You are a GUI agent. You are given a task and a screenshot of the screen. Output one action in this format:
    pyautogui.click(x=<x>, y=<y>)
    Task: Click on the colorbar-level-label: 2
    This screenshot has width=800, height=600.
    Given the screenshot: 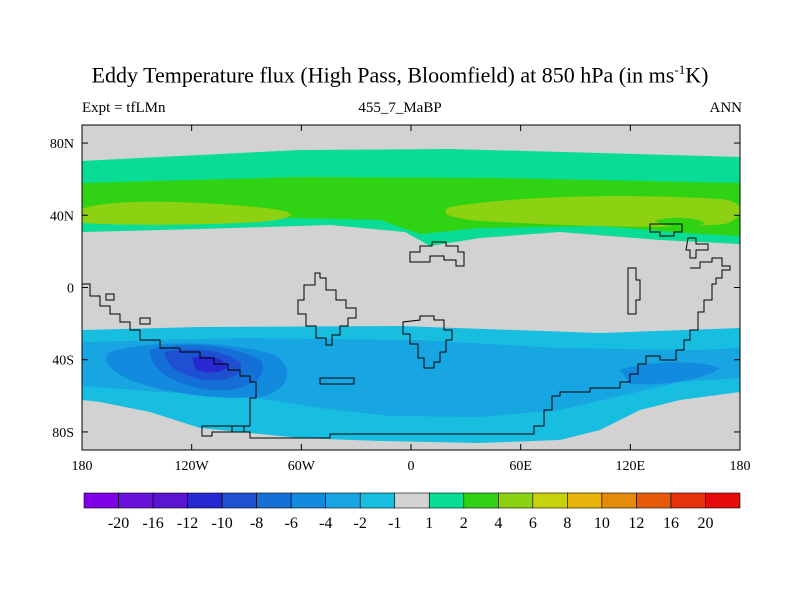 What is the action you would take?
    pyautogui.click(x=464, y=523)
    